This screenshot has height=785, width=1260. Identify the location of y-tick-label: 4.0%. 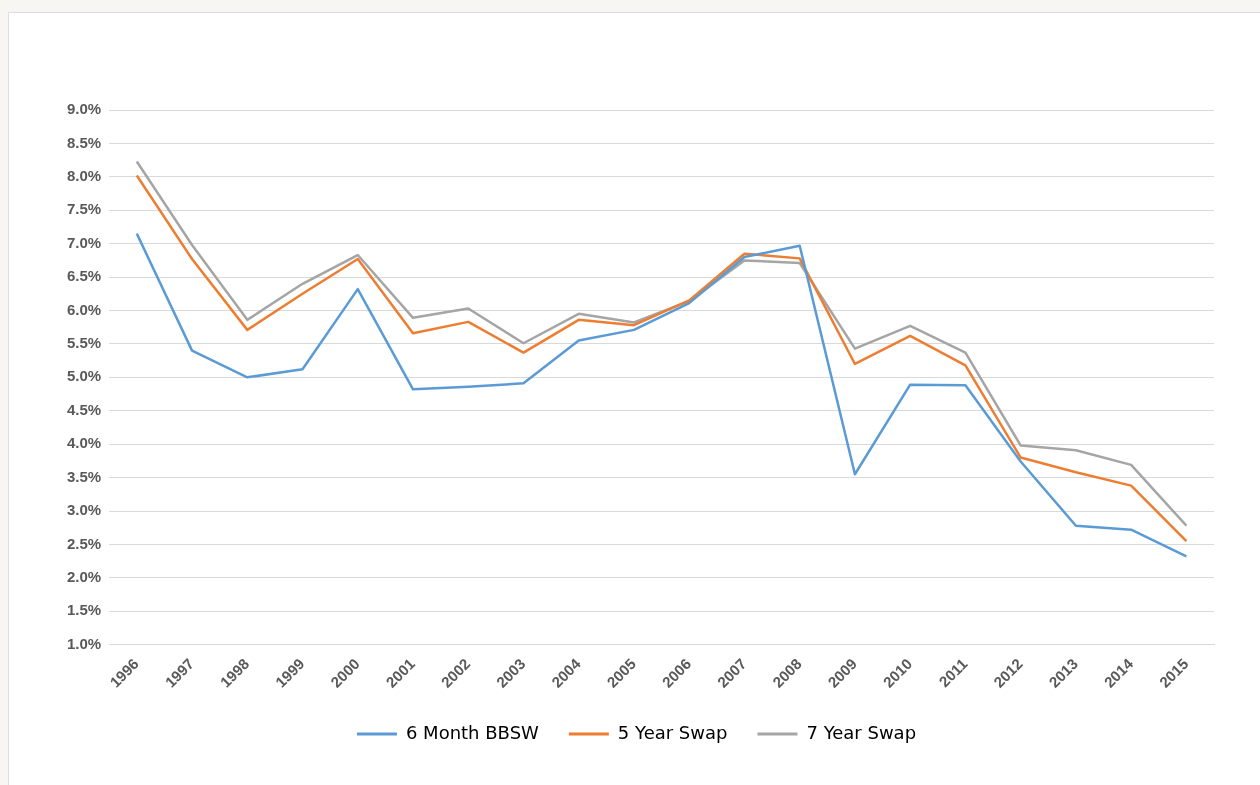
(84, 443).